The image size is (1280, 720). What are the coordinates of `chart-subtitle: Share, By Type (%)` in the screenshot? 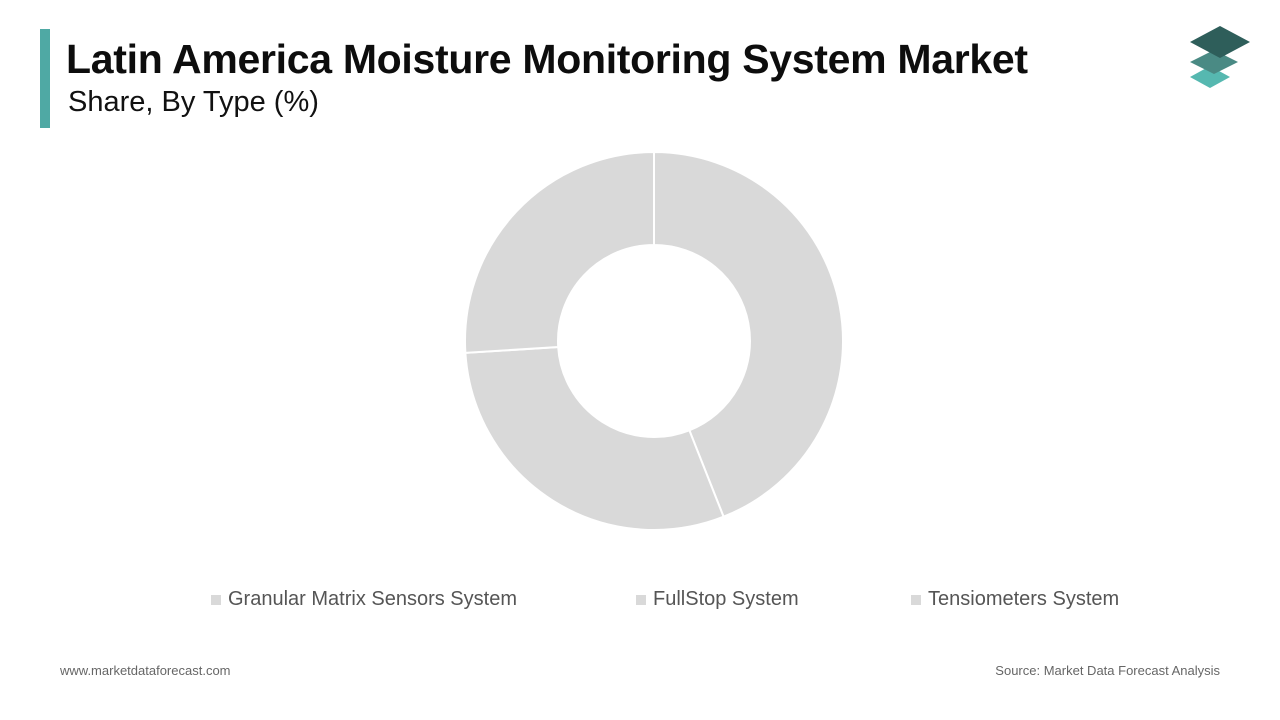 It's located at (193, 102).